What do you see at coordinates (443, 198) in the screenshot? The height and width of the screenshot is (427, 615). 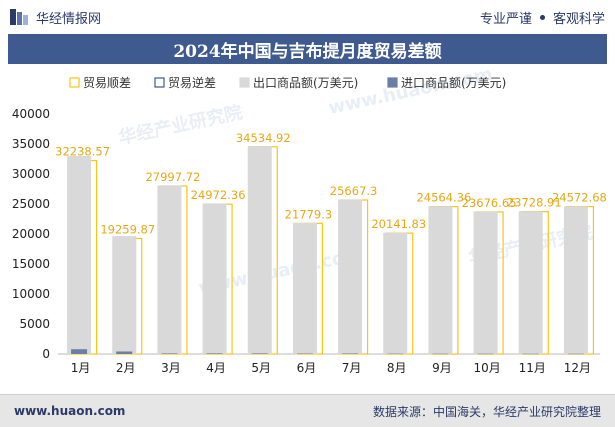 I see `surplus-data-label: 24564.36` at bounding box center [443, 198].